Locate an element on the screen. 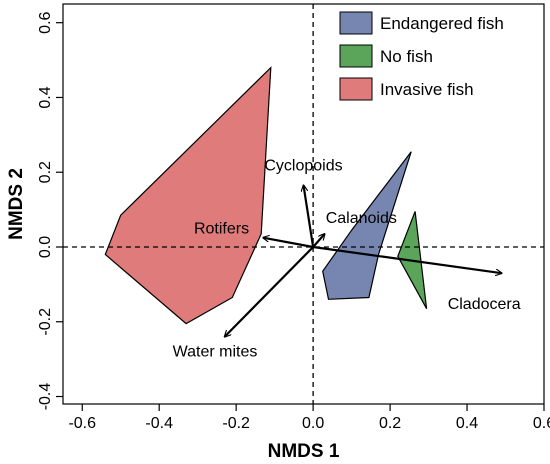 This screenshot has width=550, height=464. y-tick-label: 0.0 is located at coordinates (45, 247).